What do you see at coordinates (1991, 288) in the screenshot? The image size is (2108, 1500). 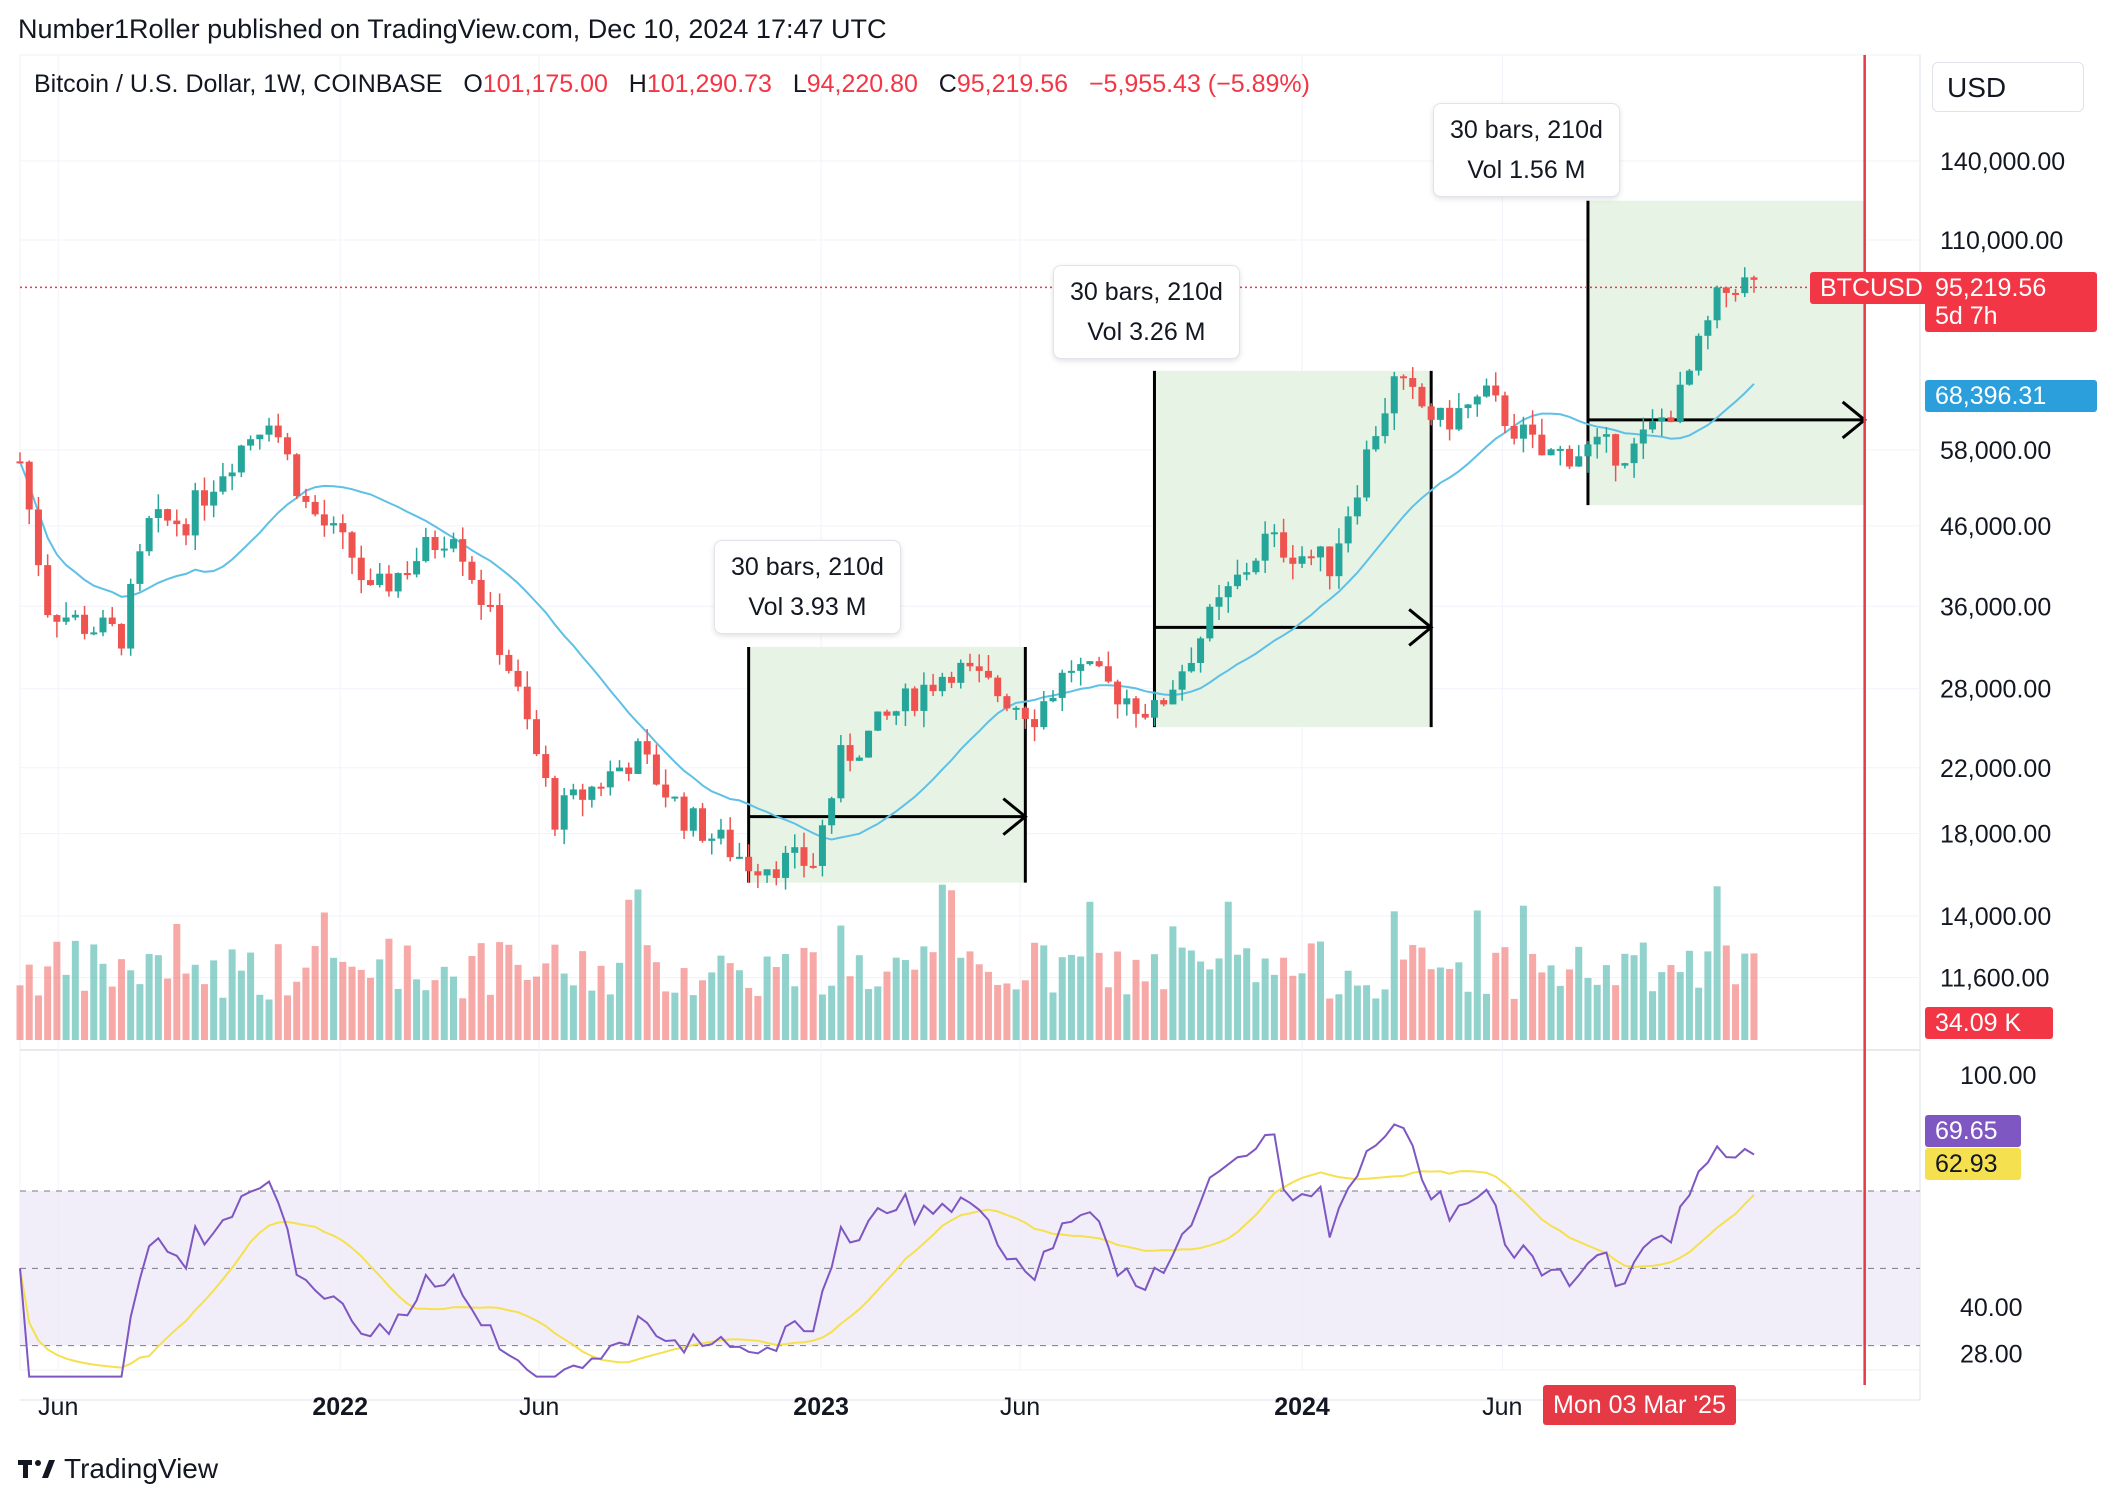 I see `last-price-value: 95,219.56` at bounding box center [1991, 288].